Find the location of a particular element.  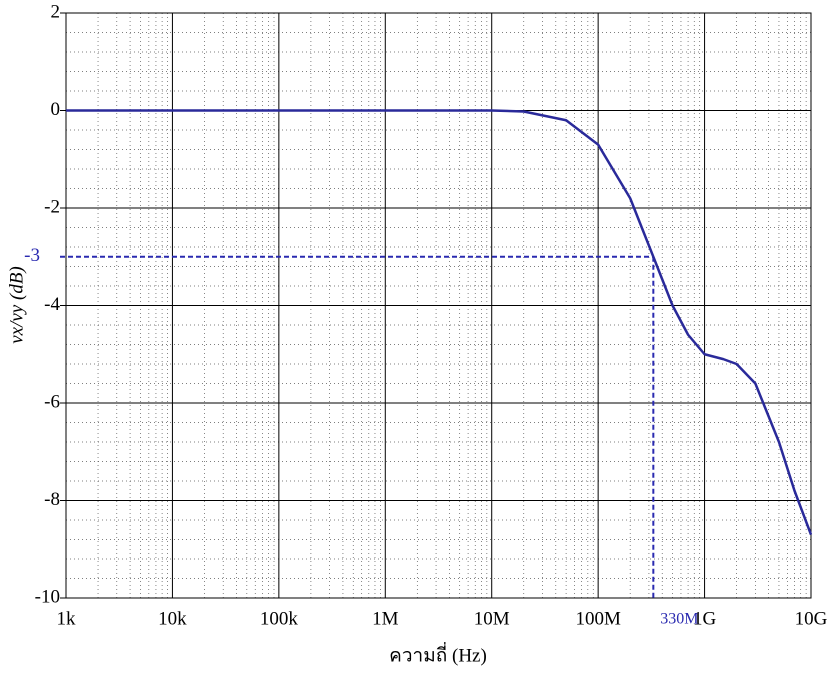

x-tick-label: 100M is located at coordinates (598, 618).